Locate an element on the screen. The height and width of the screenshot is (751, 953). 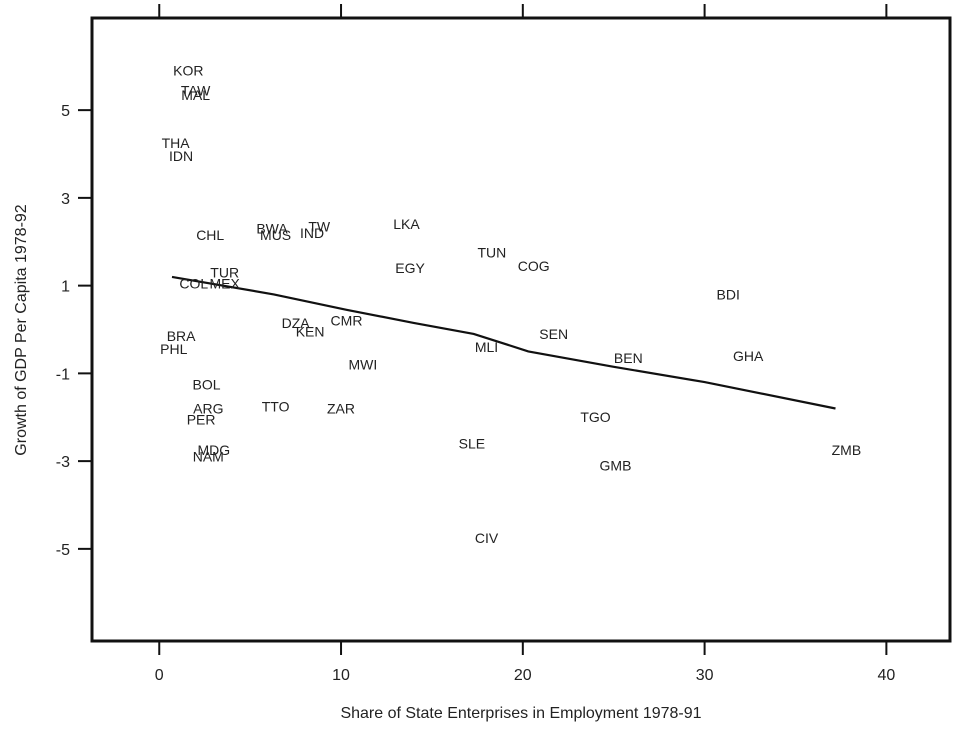
point-label-ben: BEN is located at coordinates (628, 358).